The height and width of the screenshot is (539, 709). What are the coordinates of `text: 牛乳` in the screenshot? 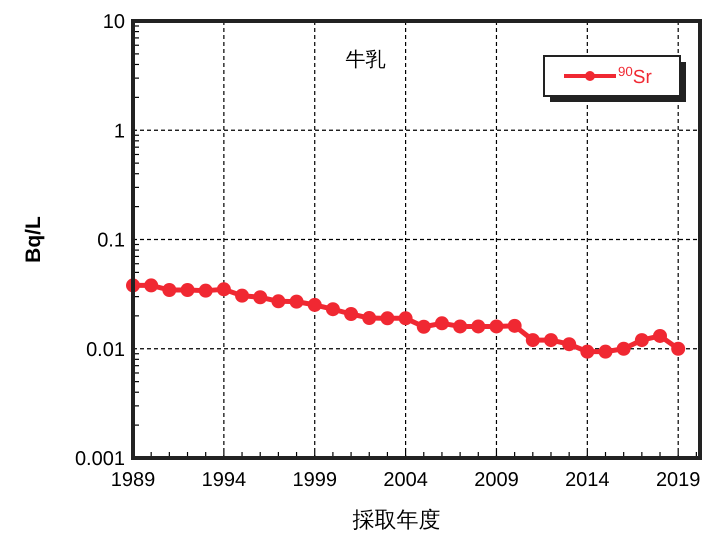 It's located at (365, 60).